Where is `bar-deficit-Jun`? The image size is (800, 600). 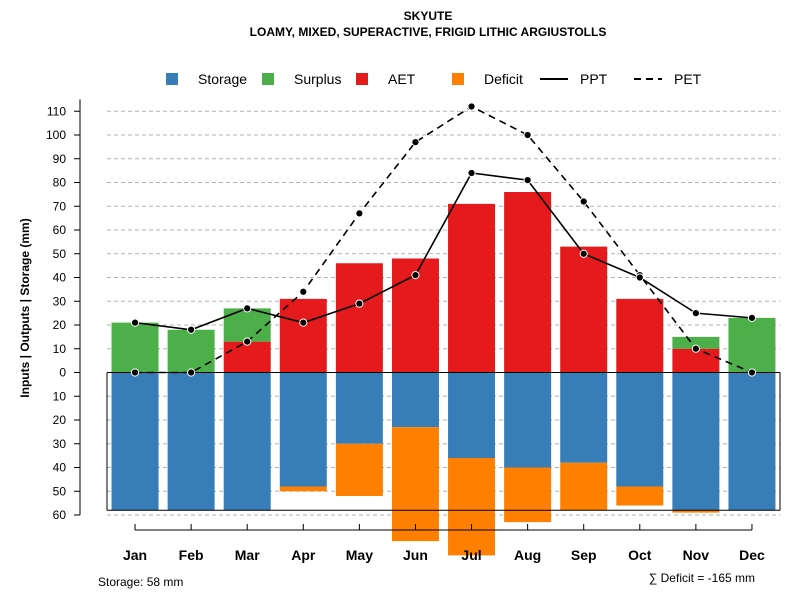 bar-deficit-Jun is located at coordinates (415, 484).